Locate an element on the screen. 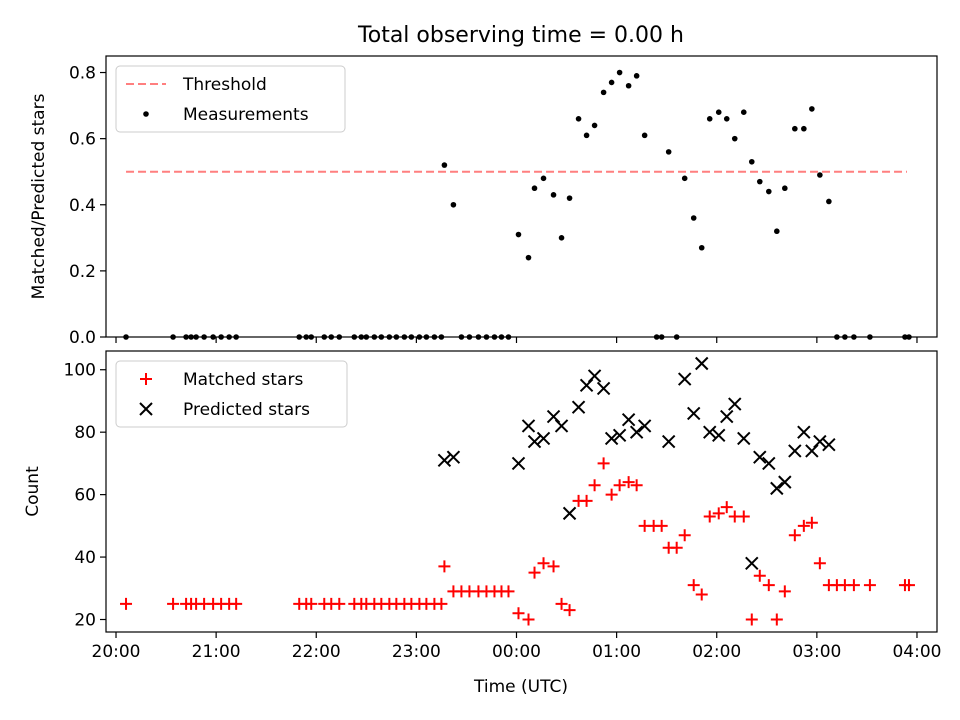 The height and width of the screenshot is (720, 960). chart-title: Total observing time = 0.00 h is located at coordinates (520, 35).